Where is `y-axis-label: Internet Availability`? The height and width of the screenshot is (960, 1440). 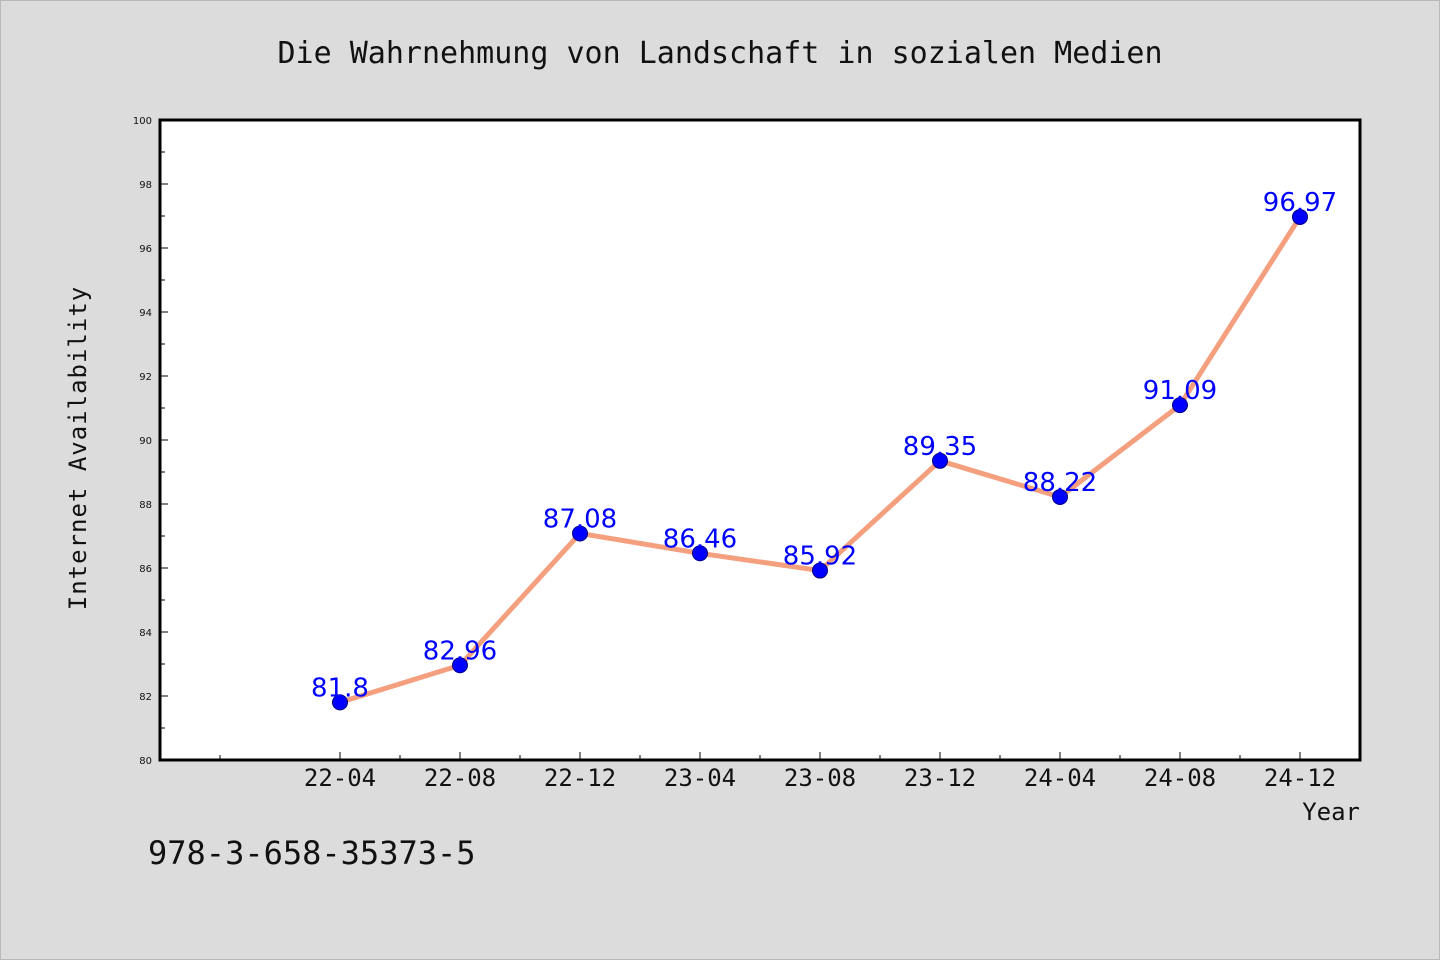 y-axis-label: Internet Availability is located at coordinates (78, 448).